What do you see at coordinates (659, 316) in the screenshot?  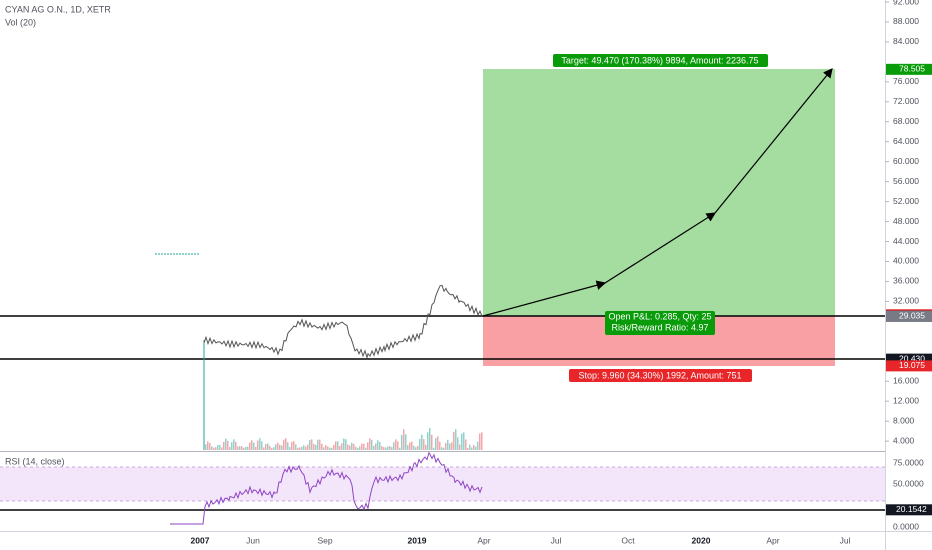 I see `open-pnl: Open P&L: 0.285, Qty: 25` at bounding box center [659, 316].